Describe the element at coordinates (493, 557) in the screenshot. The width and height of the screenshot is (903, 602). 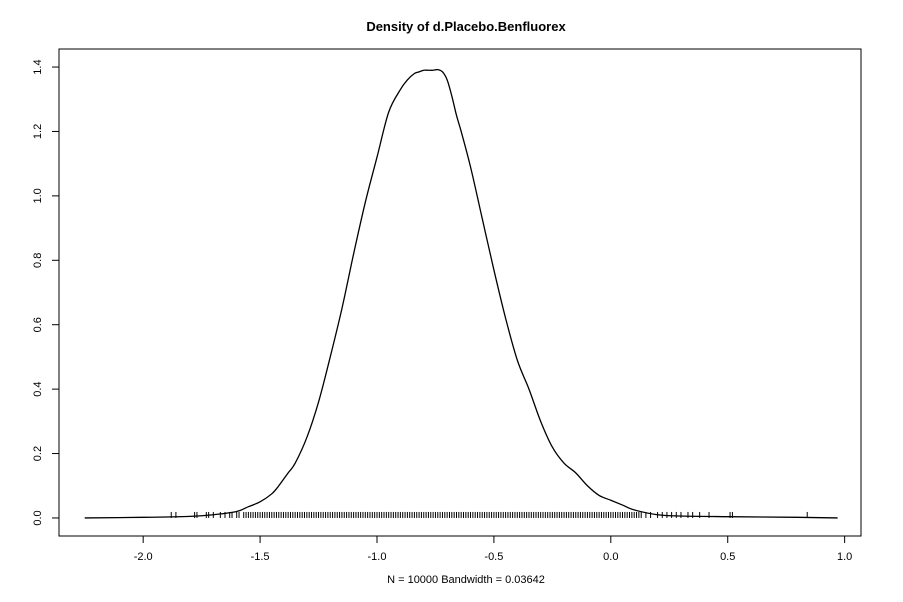
I see `x-tick-label: -0.5` at that location.